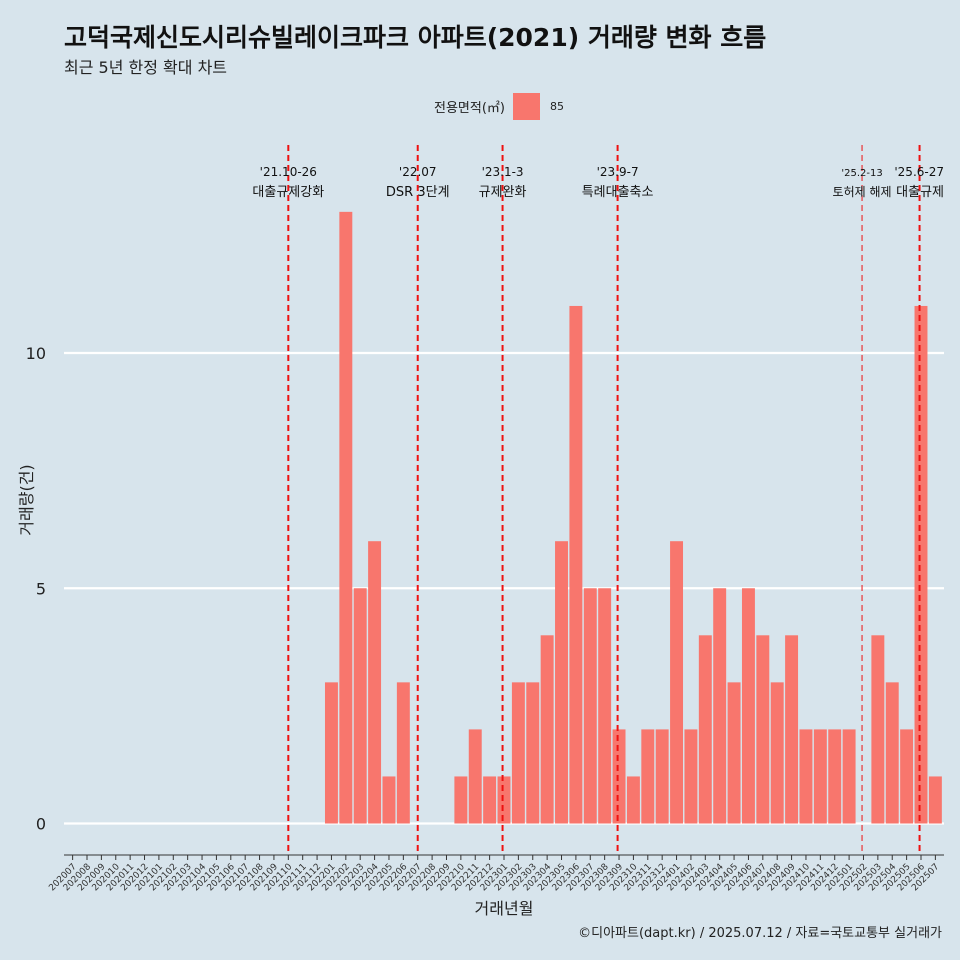 The image size is (960, 960). Describe the element at coordinates (146, 67) in the screenshot. I see `chart-subtitle: 최근 5년 한정 확대 차트` at that location.